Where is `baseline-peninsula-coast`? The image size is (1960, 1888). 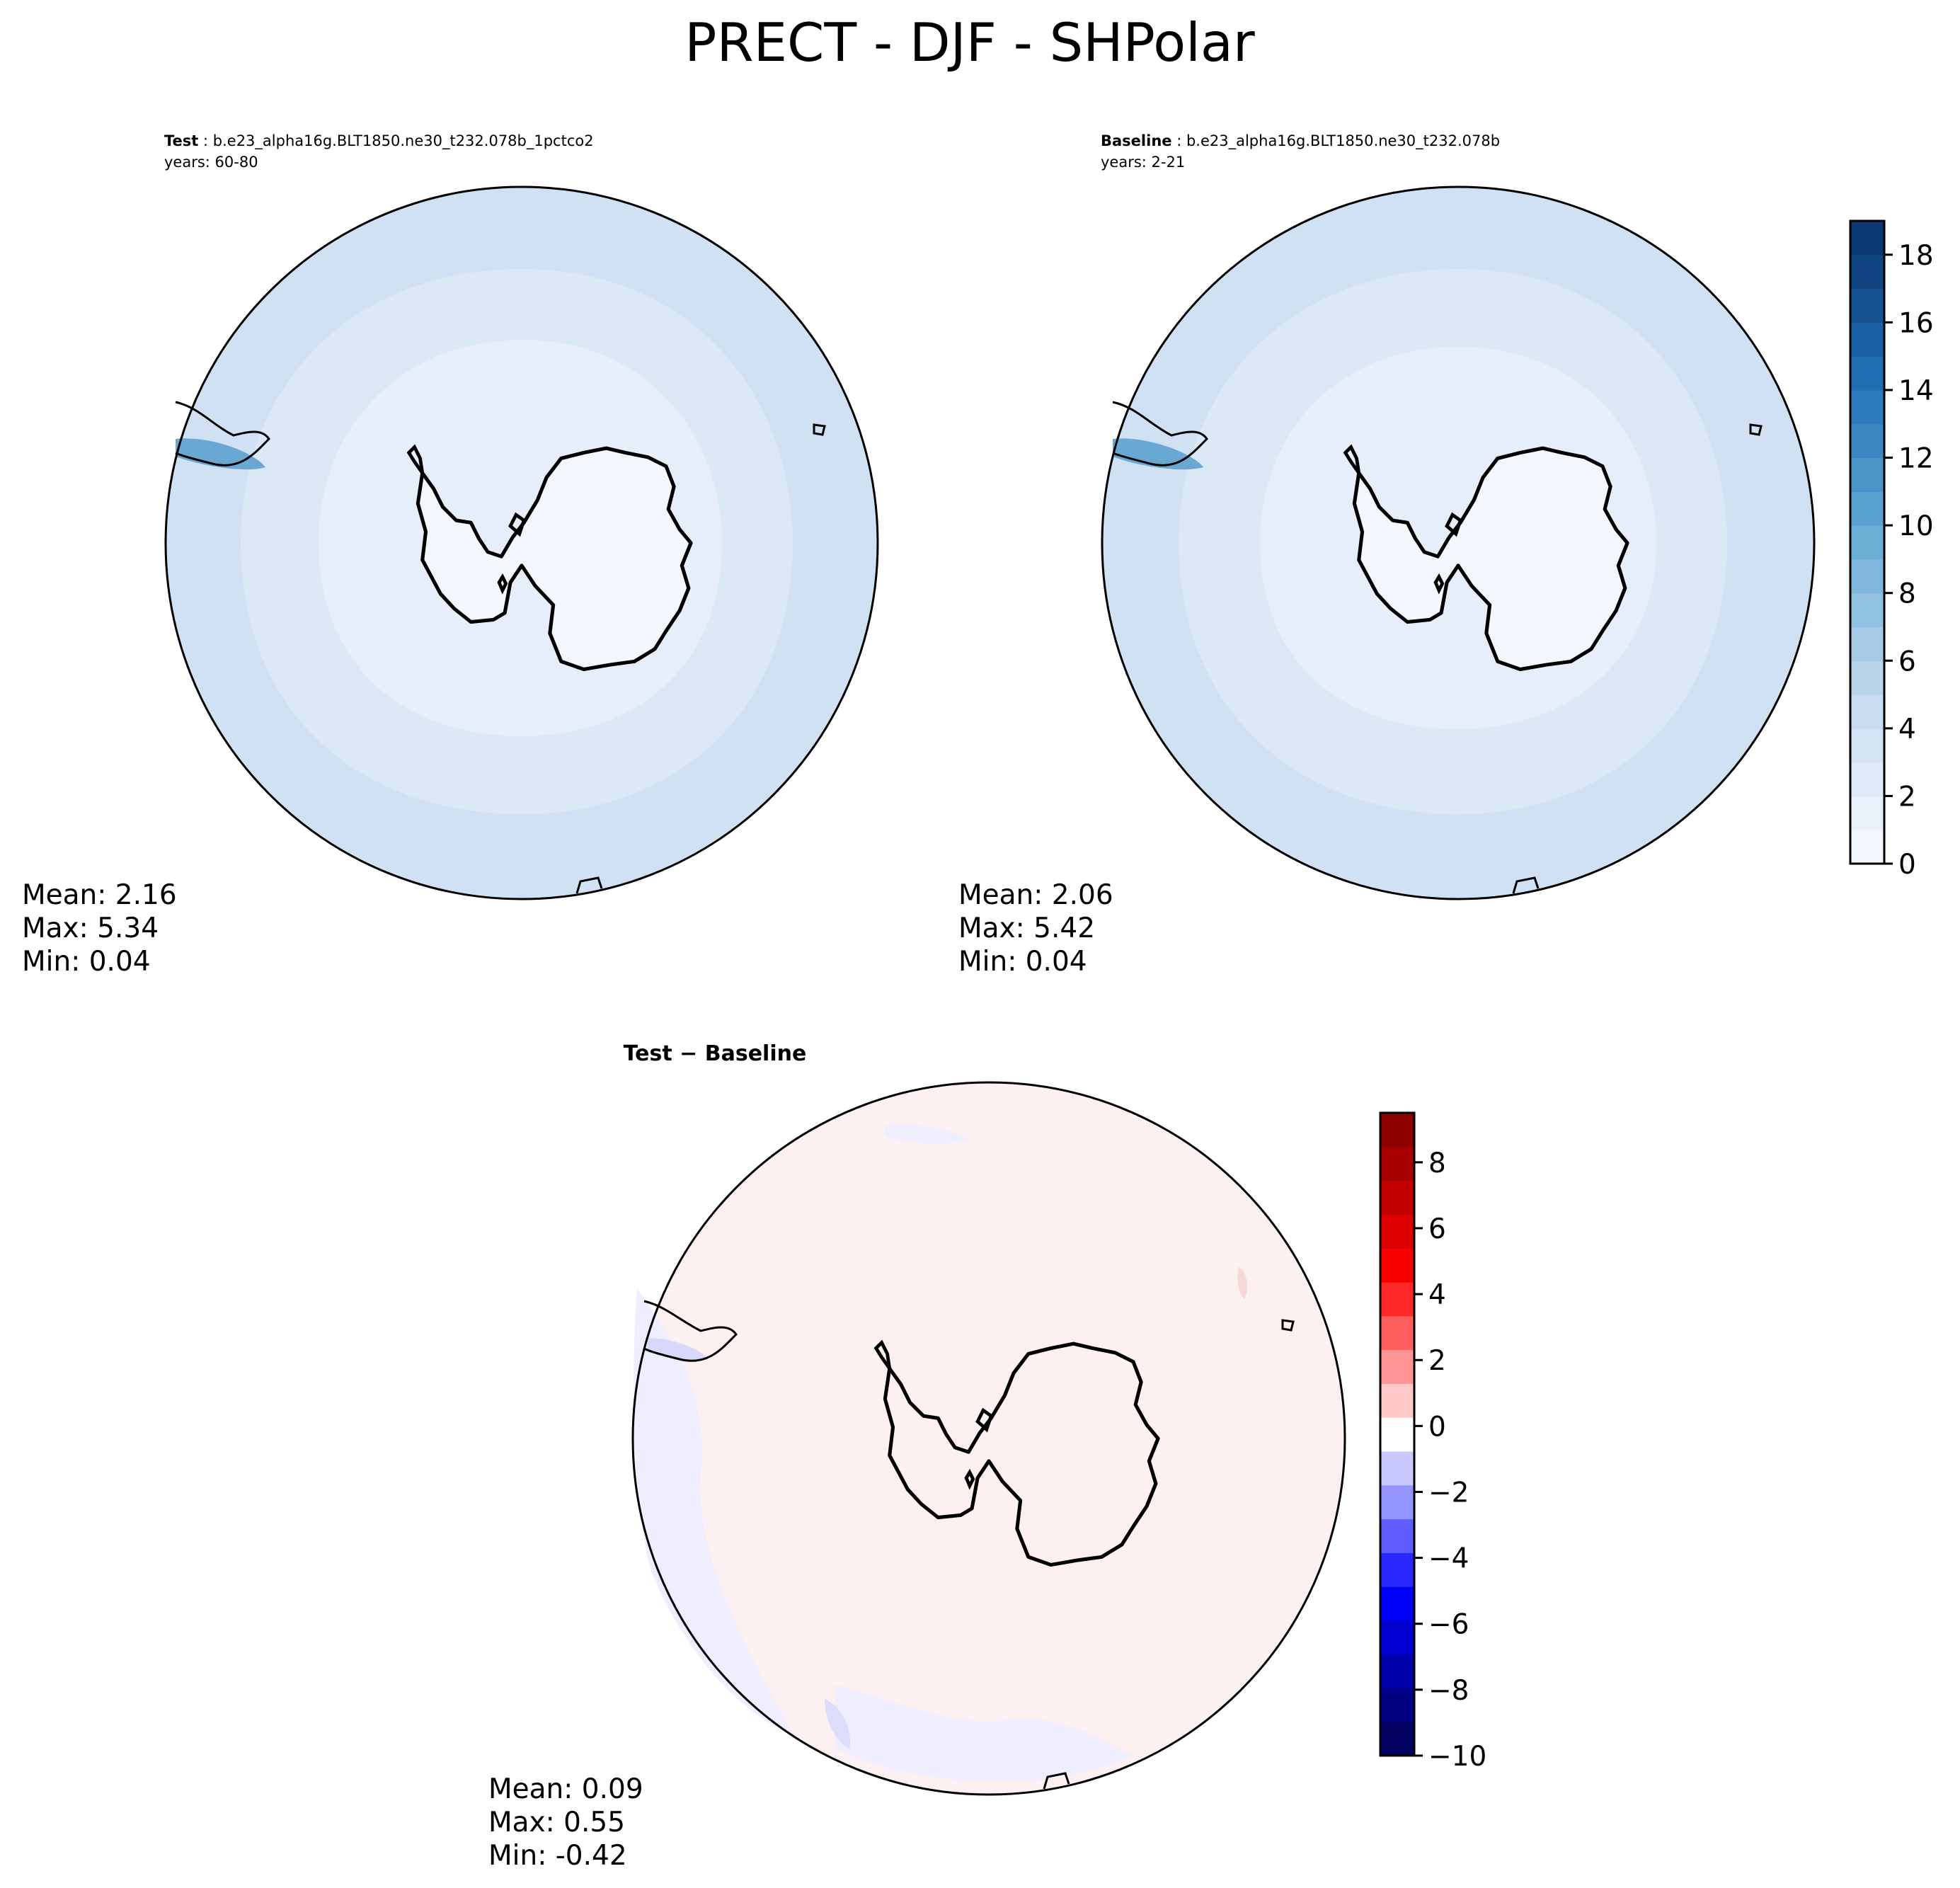 baseline-peninsula-coast is located at coordinates (1160, 434).